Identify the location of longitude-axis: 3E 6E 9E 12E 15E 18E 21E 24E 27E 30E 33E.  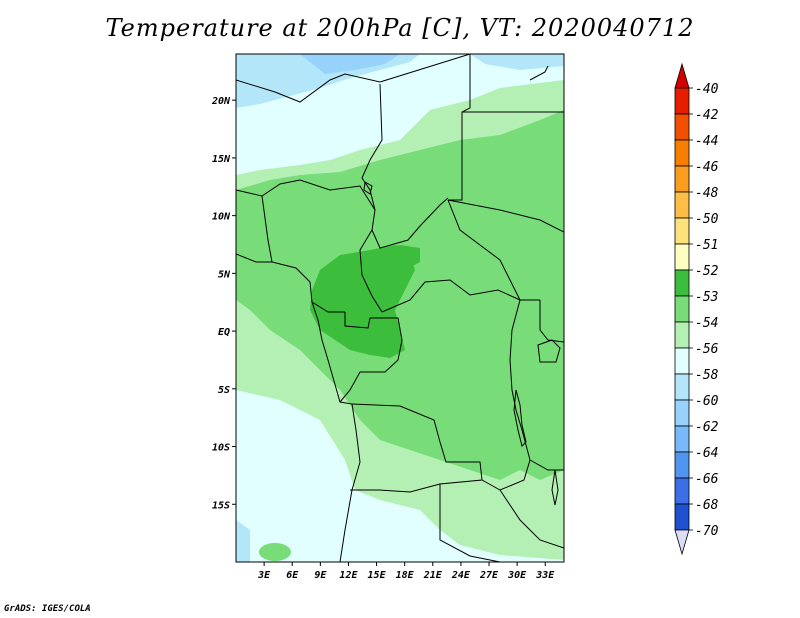
(406, 571).